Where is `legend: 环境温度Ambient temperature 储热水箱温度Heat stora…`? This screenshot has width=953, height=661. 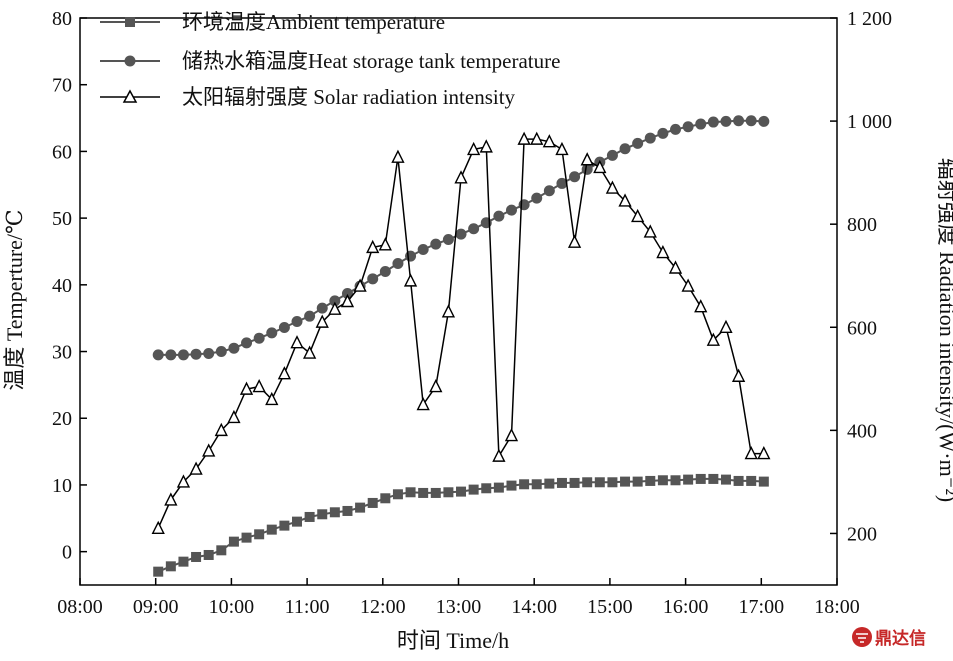
legend: 环境温度Ambient temperature 储热水箱温度Heat stora… is located at coordinates (330, 59).